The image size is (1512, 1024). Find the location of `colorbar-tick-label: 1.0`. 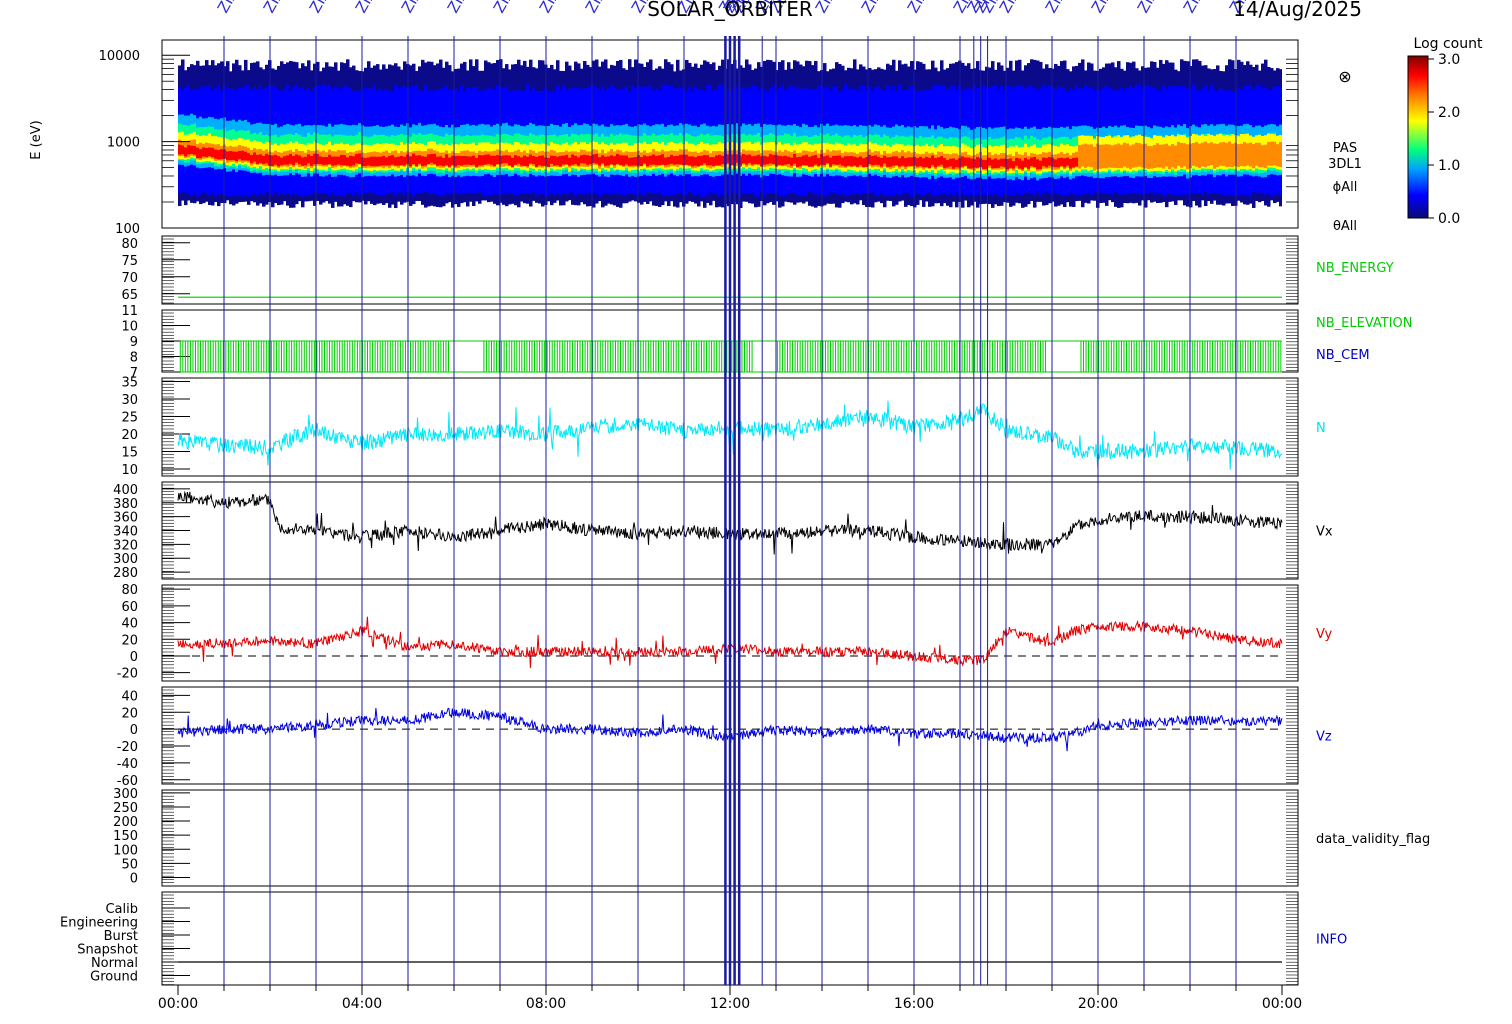

colorbar-tick-label: 1.0 is located at coordinates (1449, 166).